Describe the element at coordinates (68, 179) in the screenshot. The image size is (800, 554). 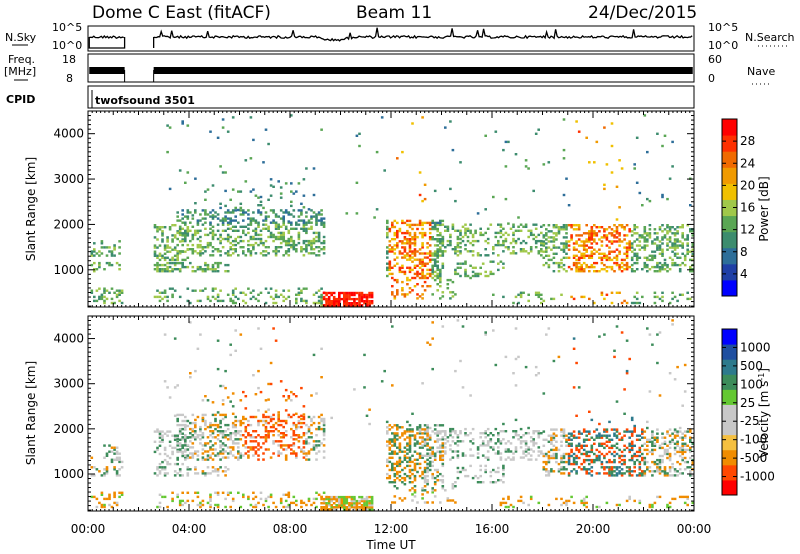
I see `y-tick-label: 3000` at that location.